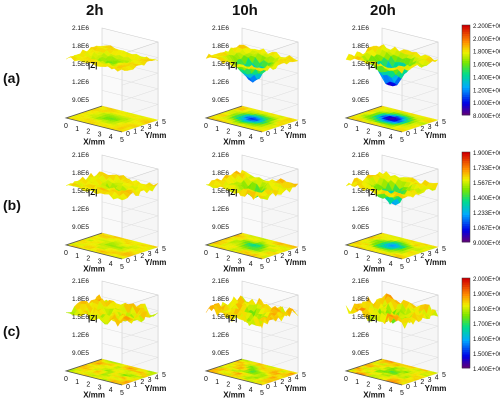  Describe the element at coordinates (77, 256) in the screenshot. I see `x-tick-label: 1` at that location.